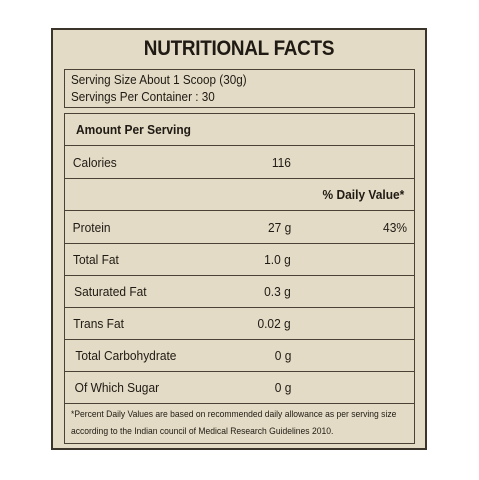  Describe the element at coordinates (363, 194) in the screenshot. I see `daily-value-header: % Daily Value*` at that location.